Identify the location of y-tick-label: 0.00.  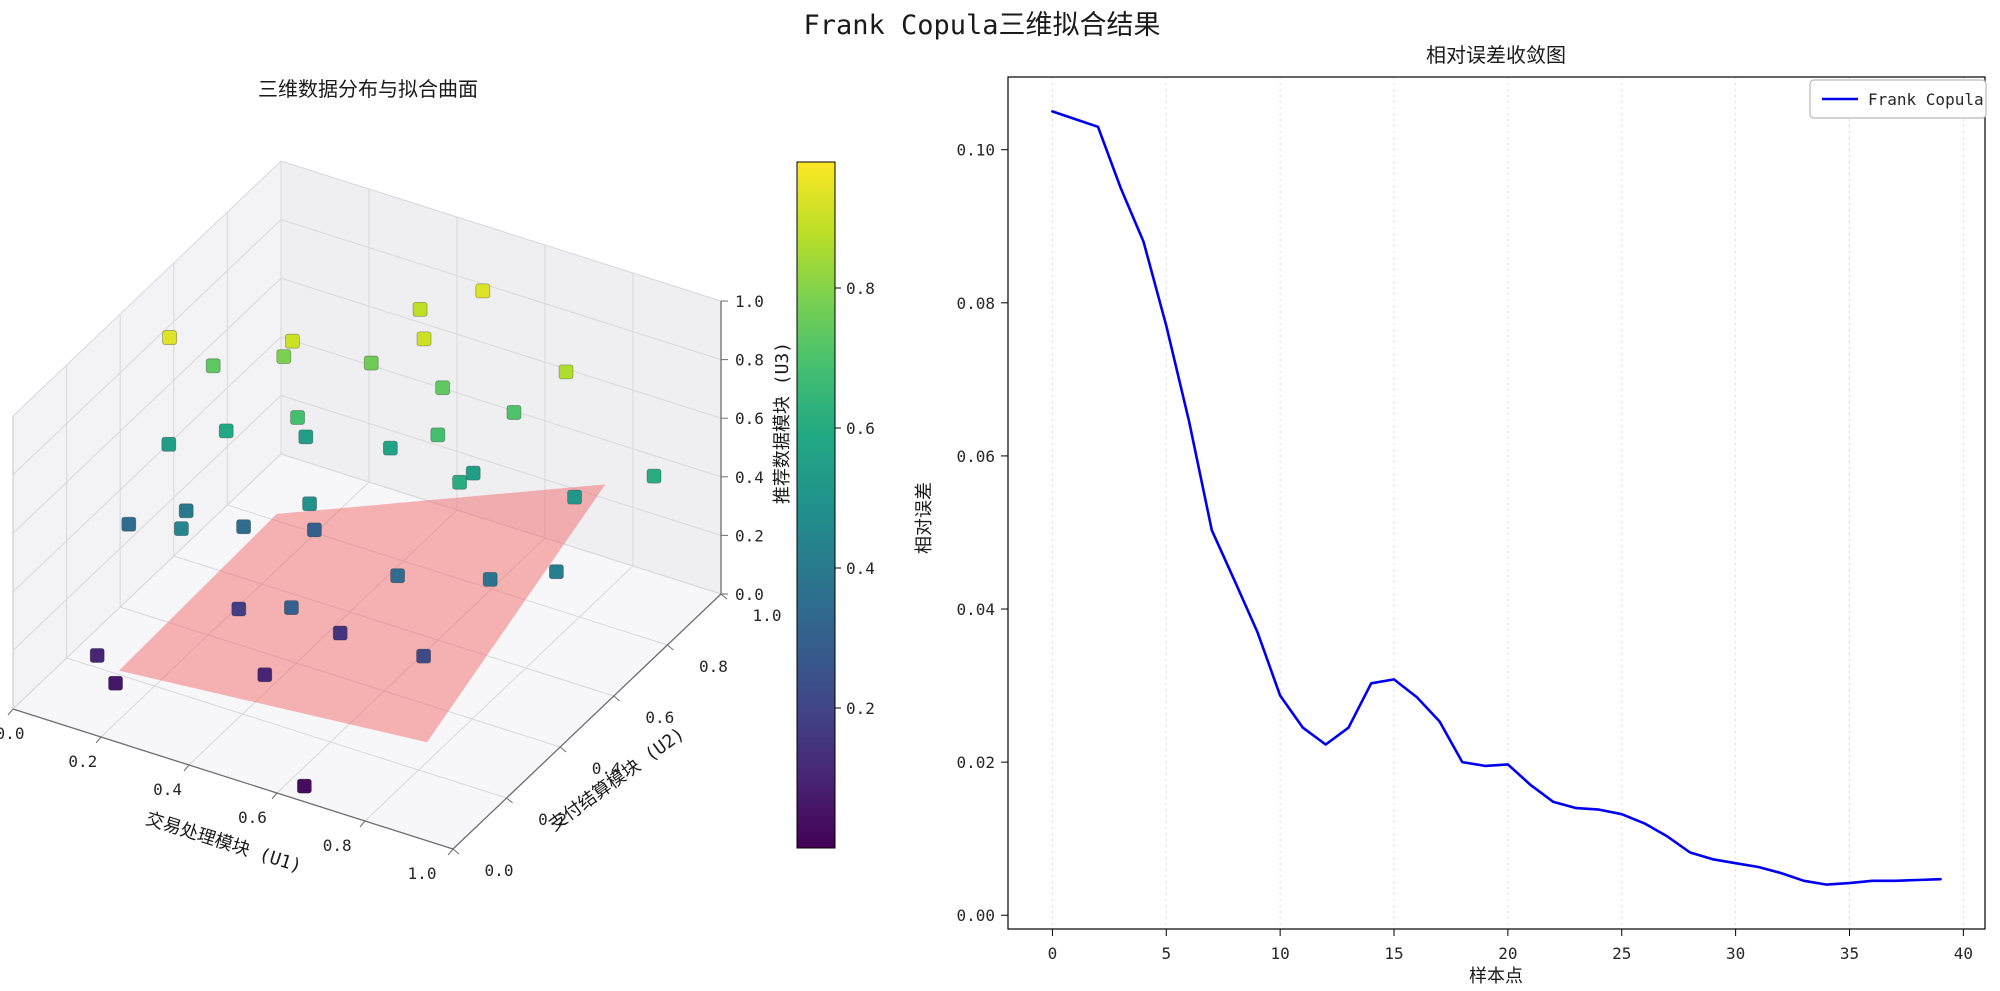
(975, 915).